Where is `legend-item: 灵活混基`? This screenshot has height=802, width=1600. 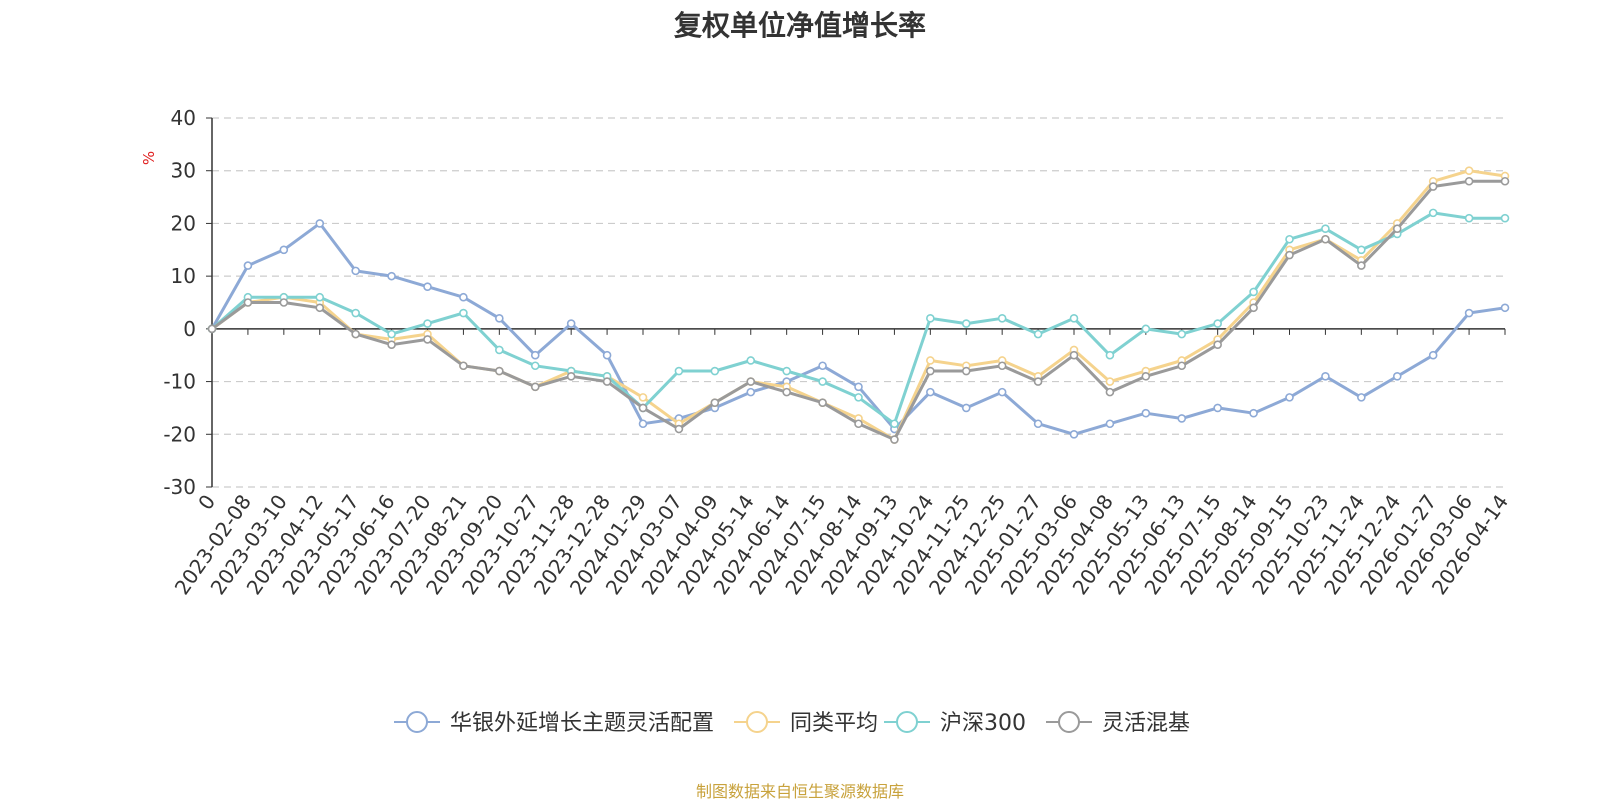
legend-item: 灵活混基 is located at coordinates (1118, 723).